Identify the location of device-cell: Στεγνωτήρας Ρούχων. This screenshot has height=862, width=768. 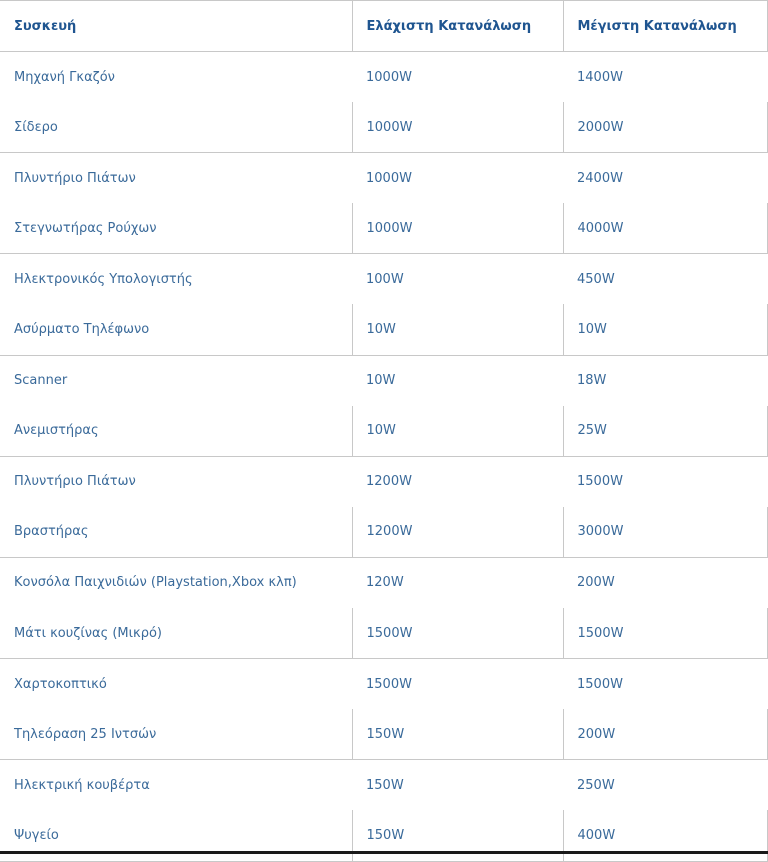
(176, 229).